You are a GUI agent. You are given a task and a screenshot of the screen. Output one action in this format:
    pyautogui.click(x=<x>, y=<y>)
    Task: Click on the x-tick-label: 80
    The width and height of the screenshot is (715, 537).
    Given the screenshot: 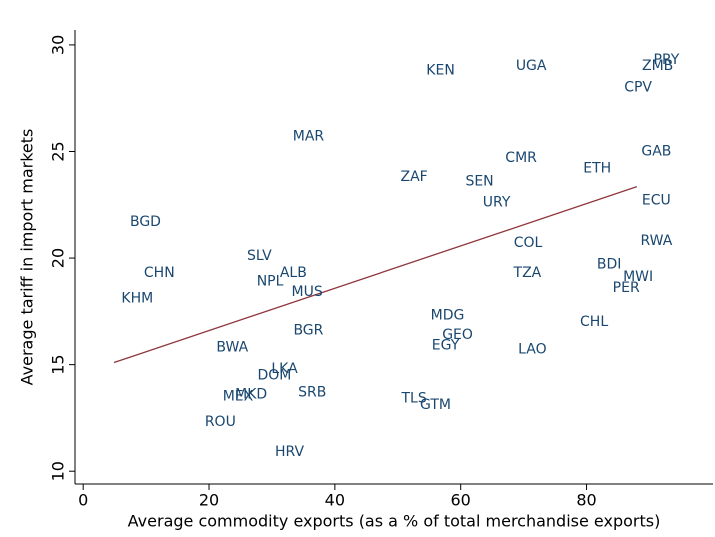 What is the action you would take?
    pyautogui.click(x=586, y=500)
    